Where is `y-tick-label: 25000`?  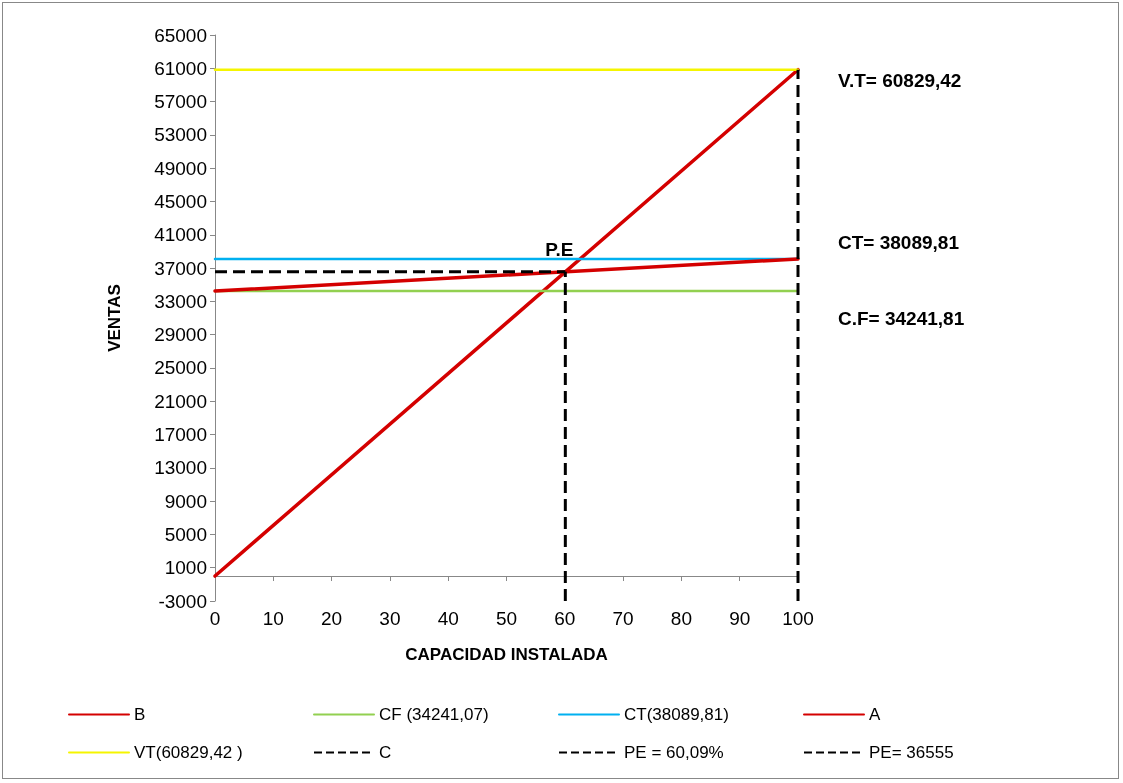 y-tick-label: 25000 is located at coordinates (180, 368).